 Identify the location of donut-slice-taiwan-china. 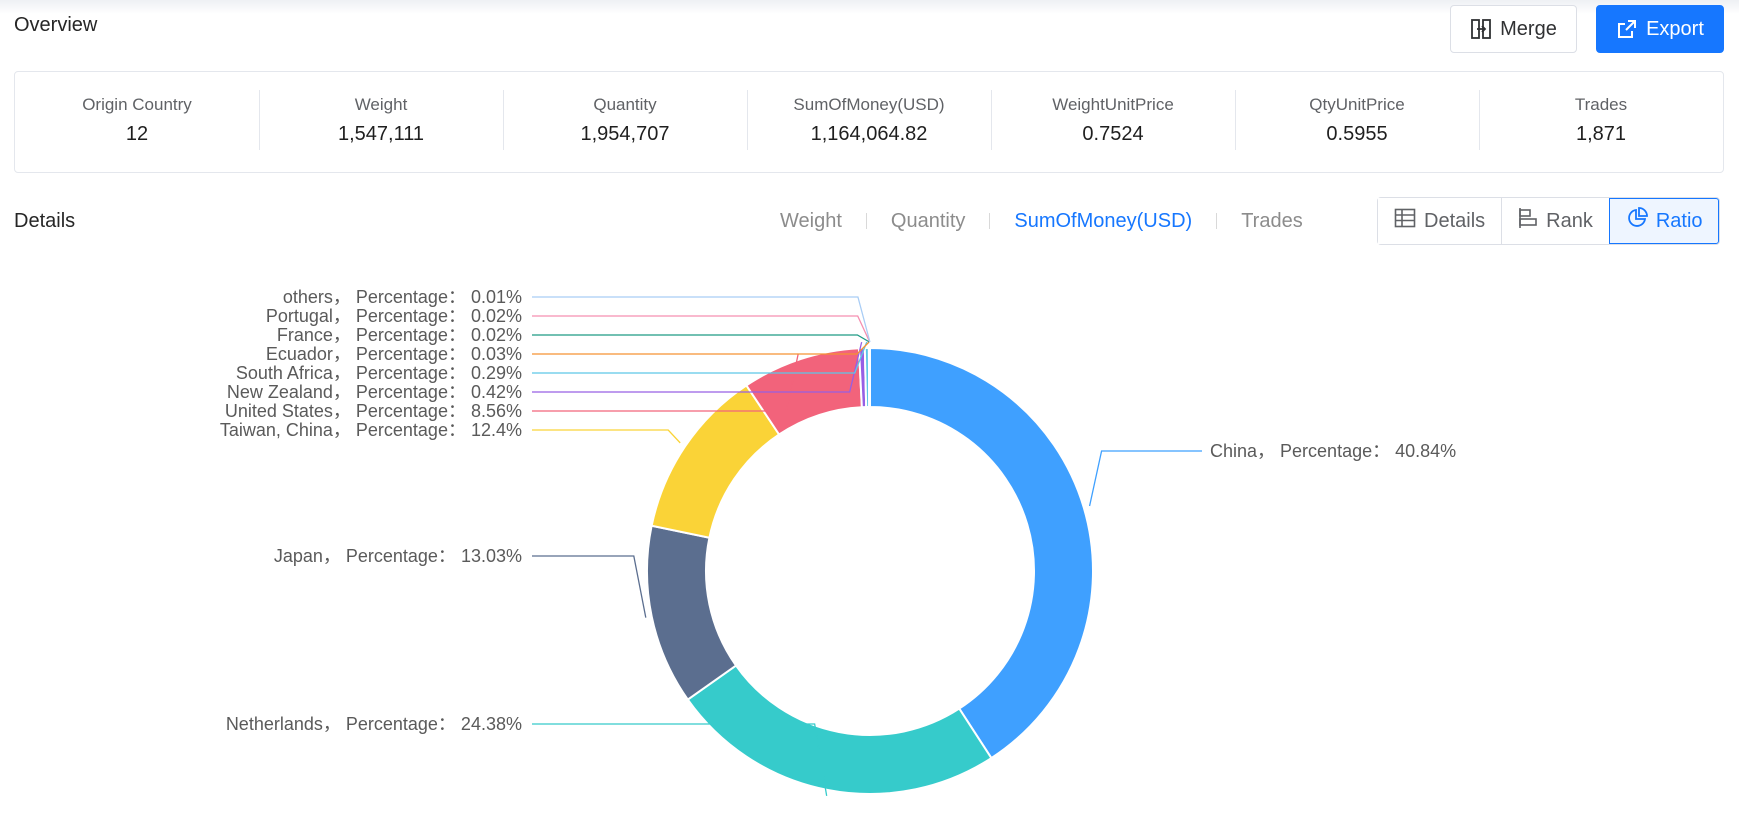
(715, 461).